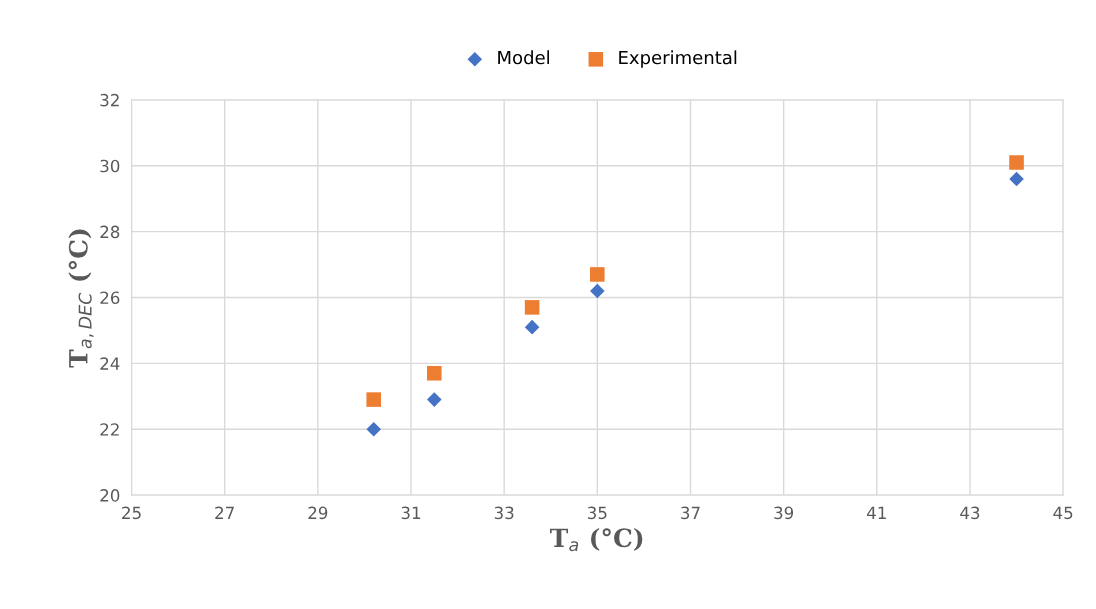  I want to click on y-tick-label: 32, so click(109, 100).